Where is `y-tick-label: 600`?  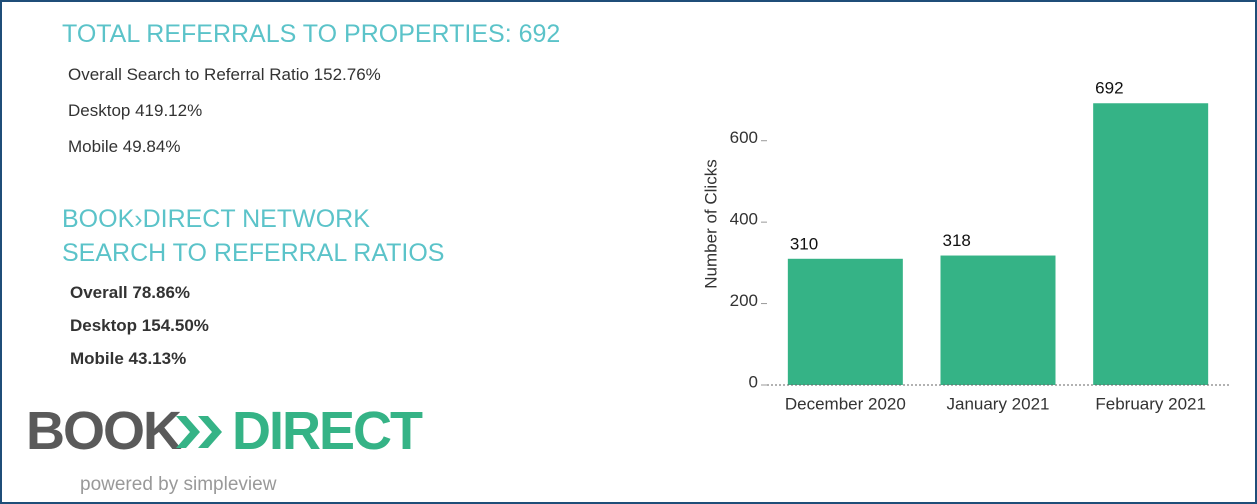
y-tick-label: 600 is located at coordinates (744, 137).